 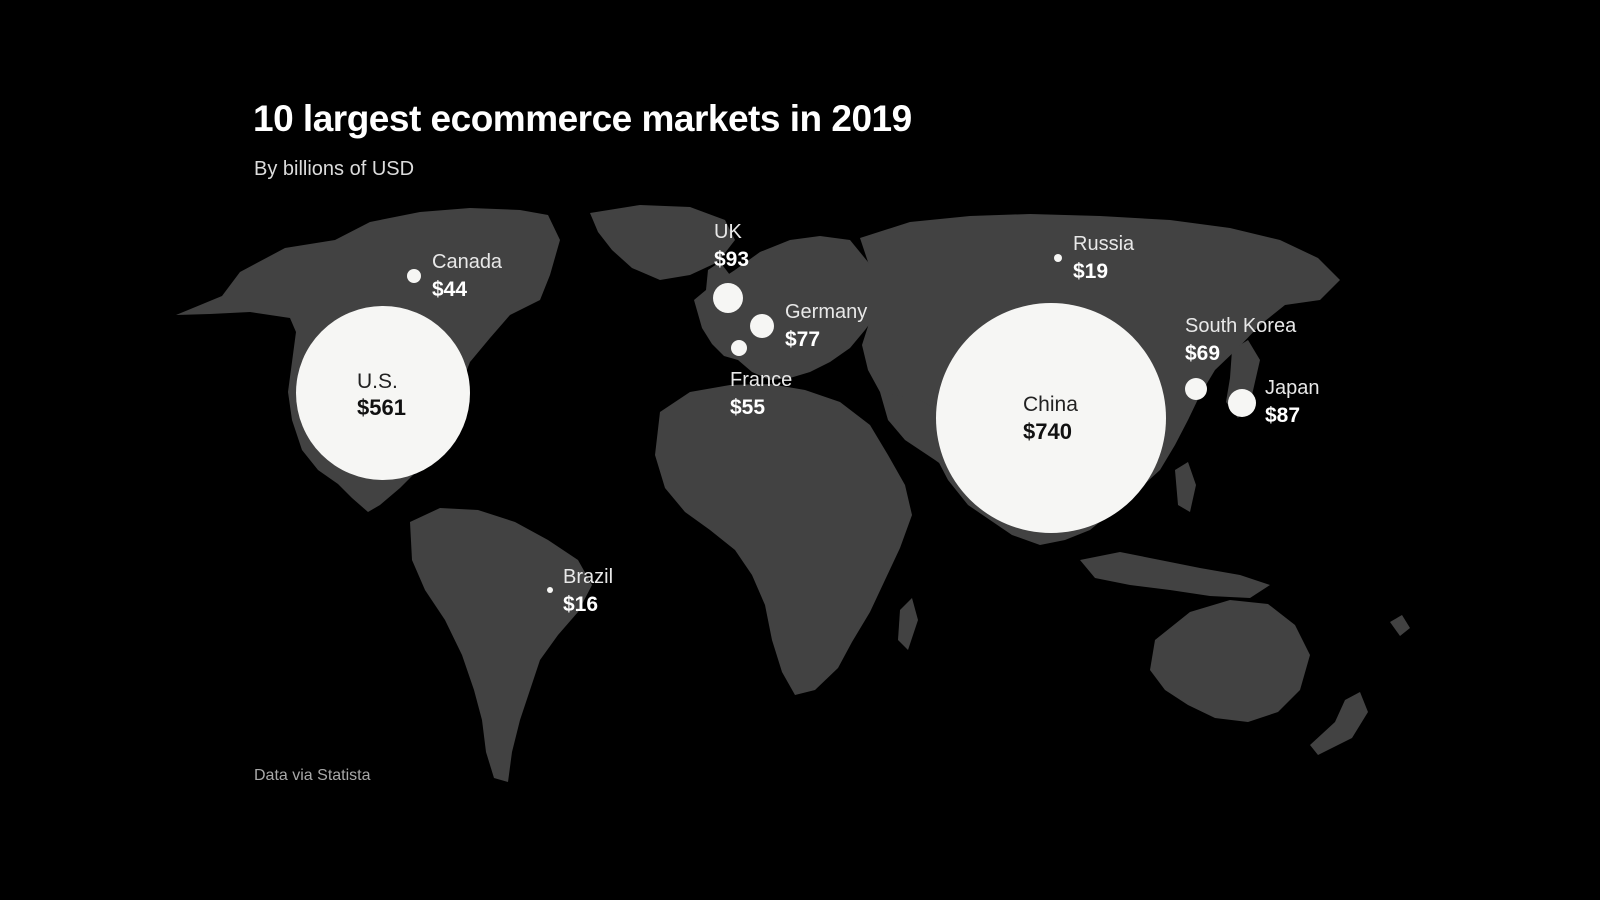 I want to click on germany-bubble, so click(x=762, y=326).